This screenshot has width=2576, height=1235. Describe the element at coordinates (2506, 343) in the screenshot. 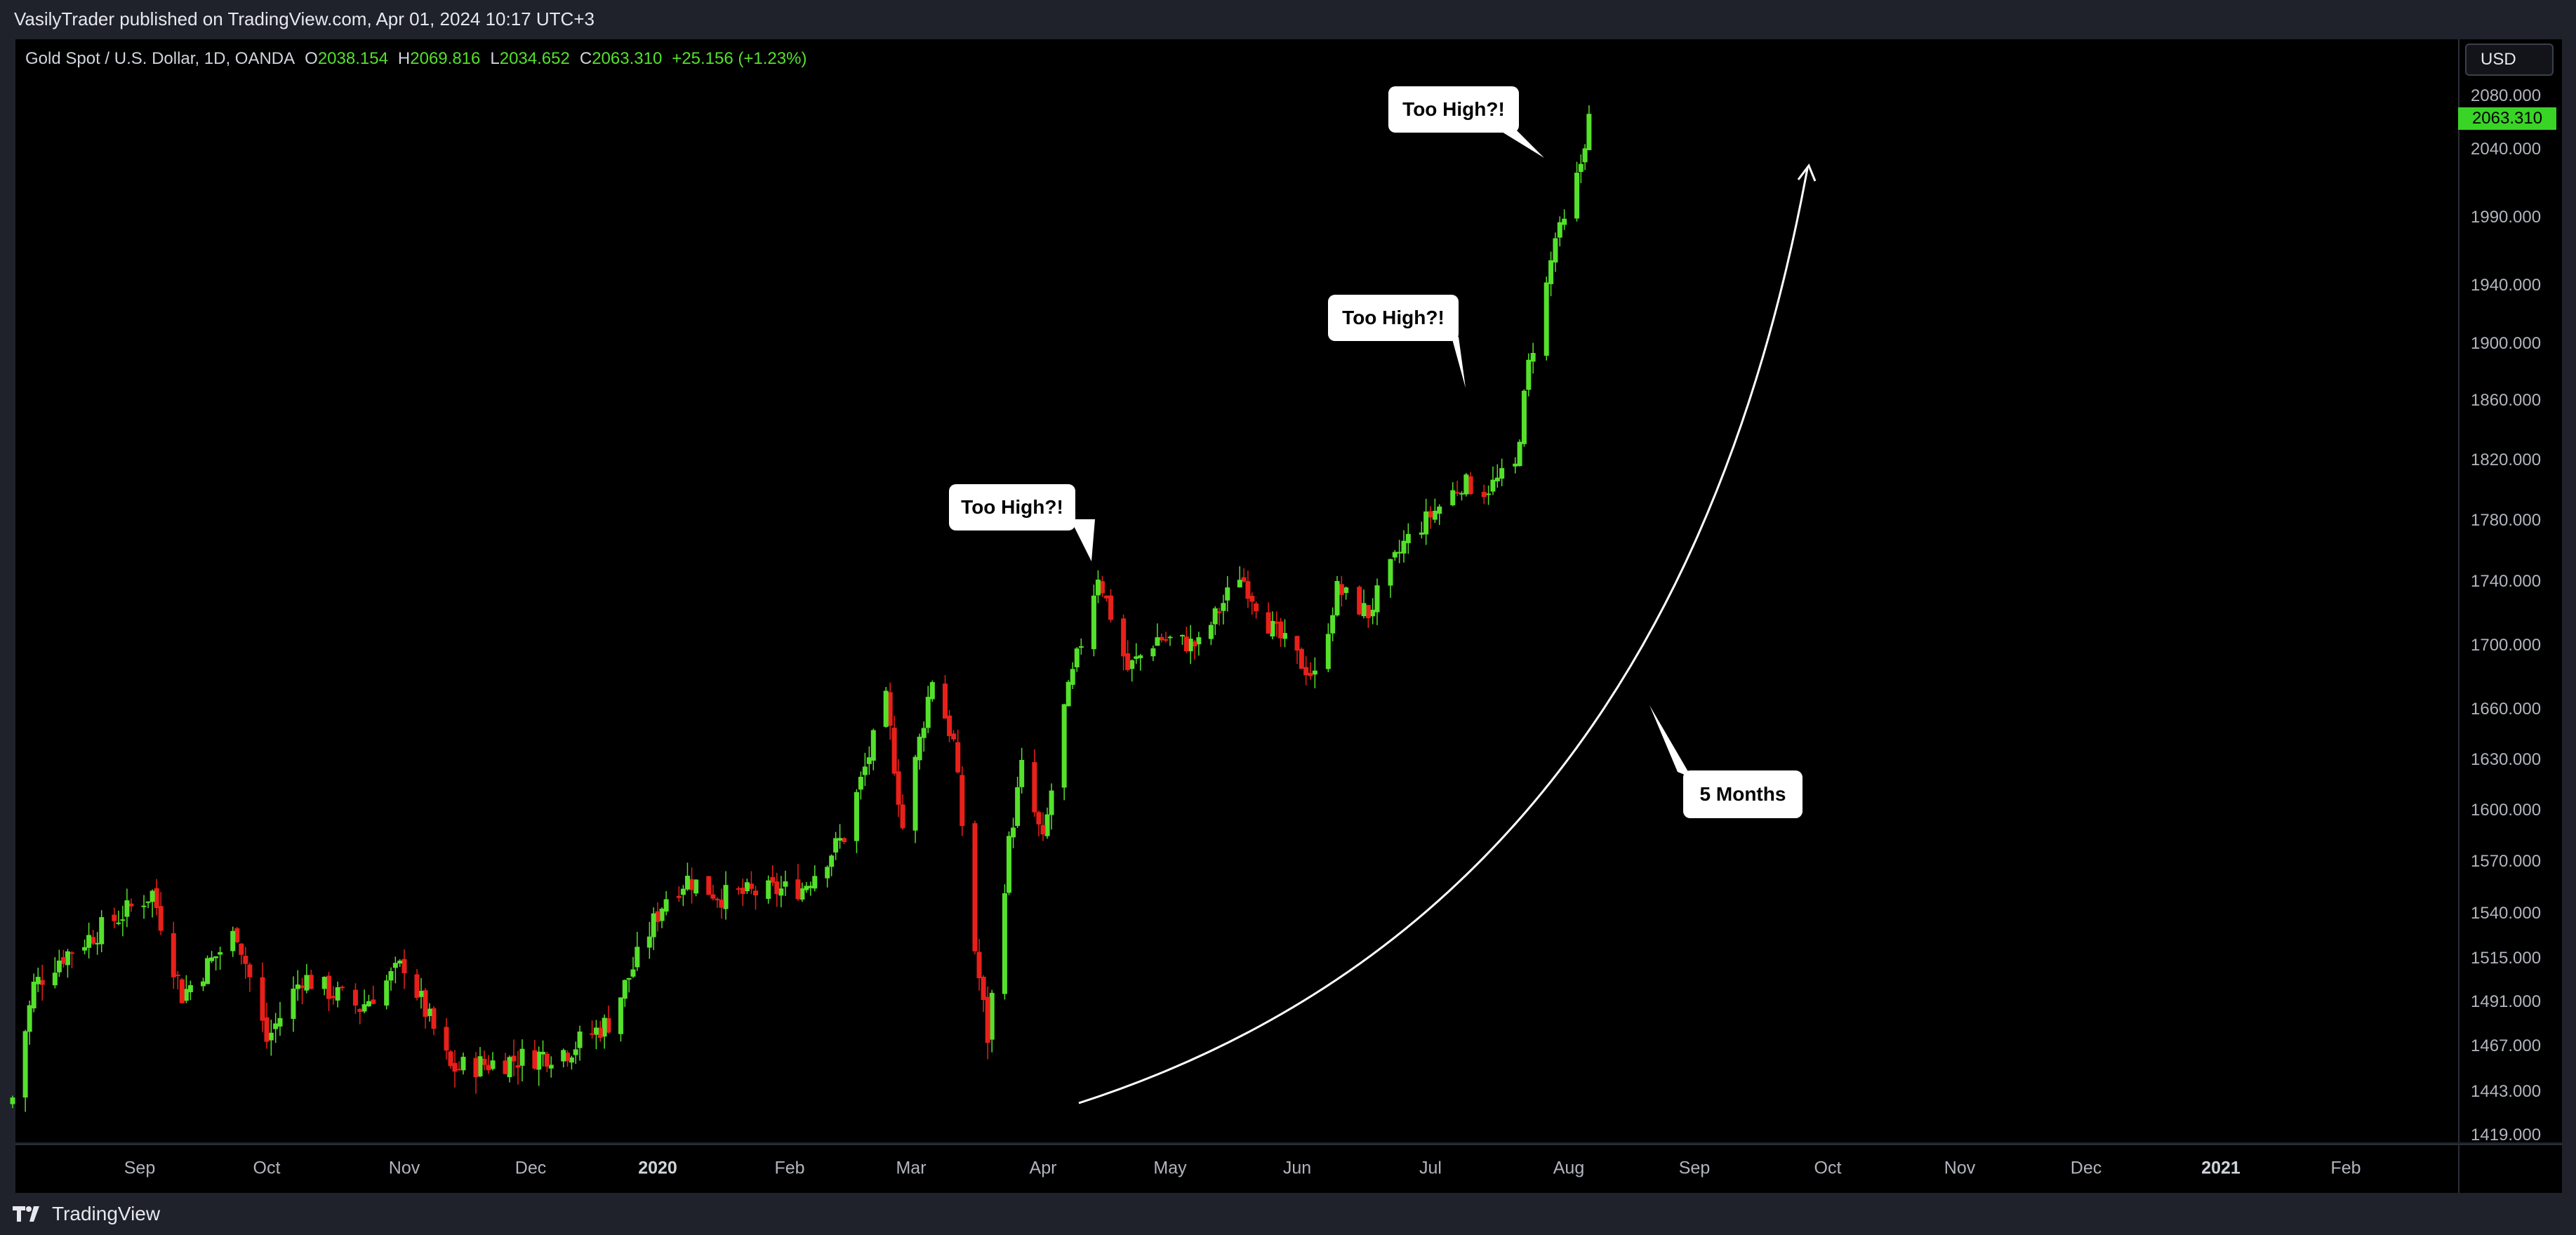

I see `price-axis-label: 1900.000` at that location.